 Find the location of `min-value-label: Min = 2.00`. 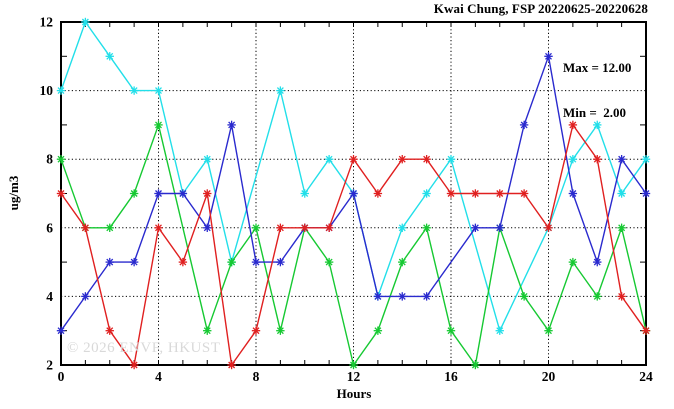

min-value-label: Min = 2.00 is located at coordinates (595, 112).